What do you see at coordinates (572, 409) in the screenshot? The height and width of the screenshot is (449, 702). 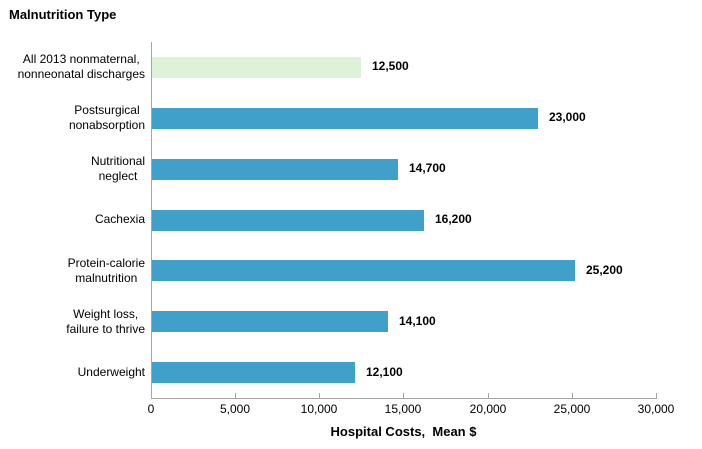 I see `x-axis-tick-label: 25,000` at bounding box center [572, 409].